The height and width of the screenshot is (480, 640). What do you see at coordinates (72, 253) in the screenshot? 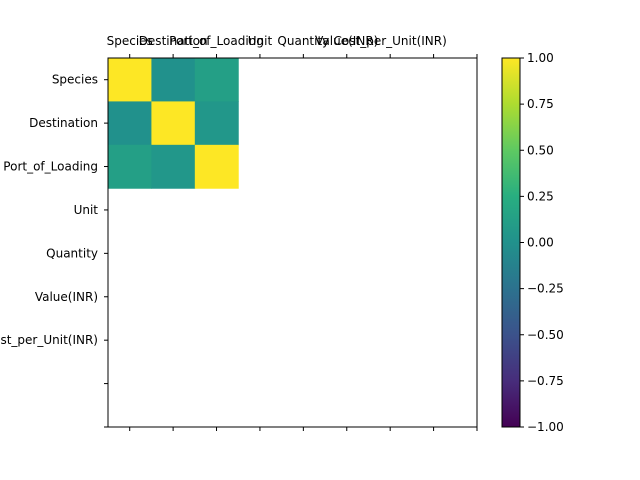
I see `y-tick-label: Quantity` at bounding box center [72, 253].